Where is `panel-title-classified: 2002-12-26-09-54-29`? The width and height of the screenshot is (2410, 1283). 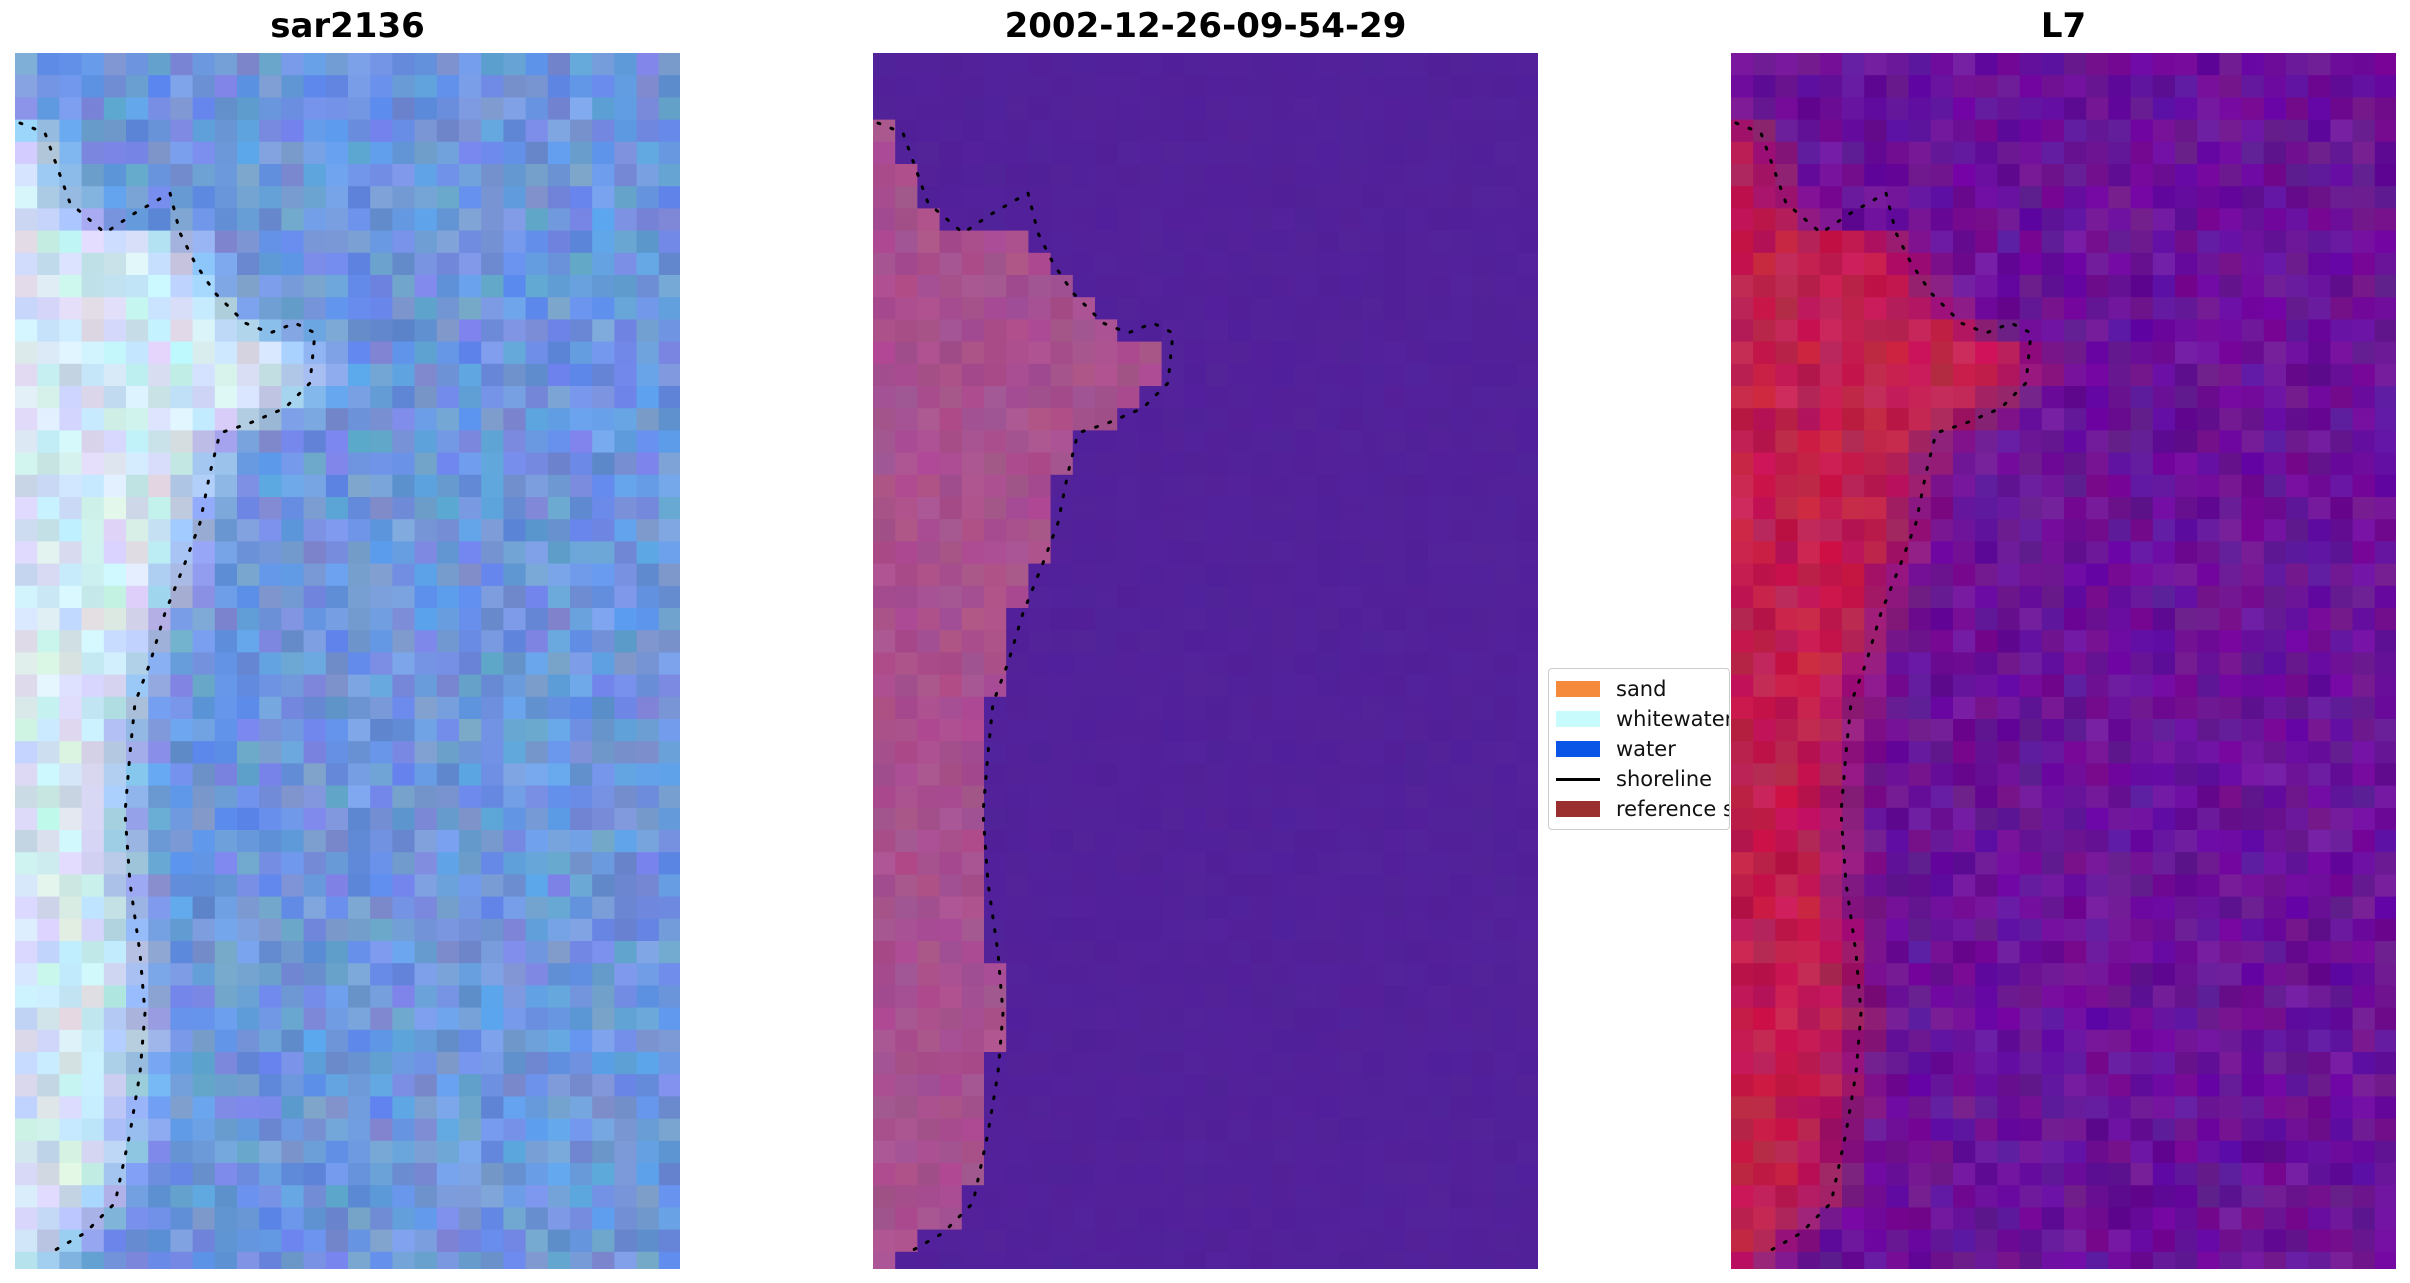
panel-title-classified: 2002-12-26-09-54-29 is located at coordinates (1205, 26).